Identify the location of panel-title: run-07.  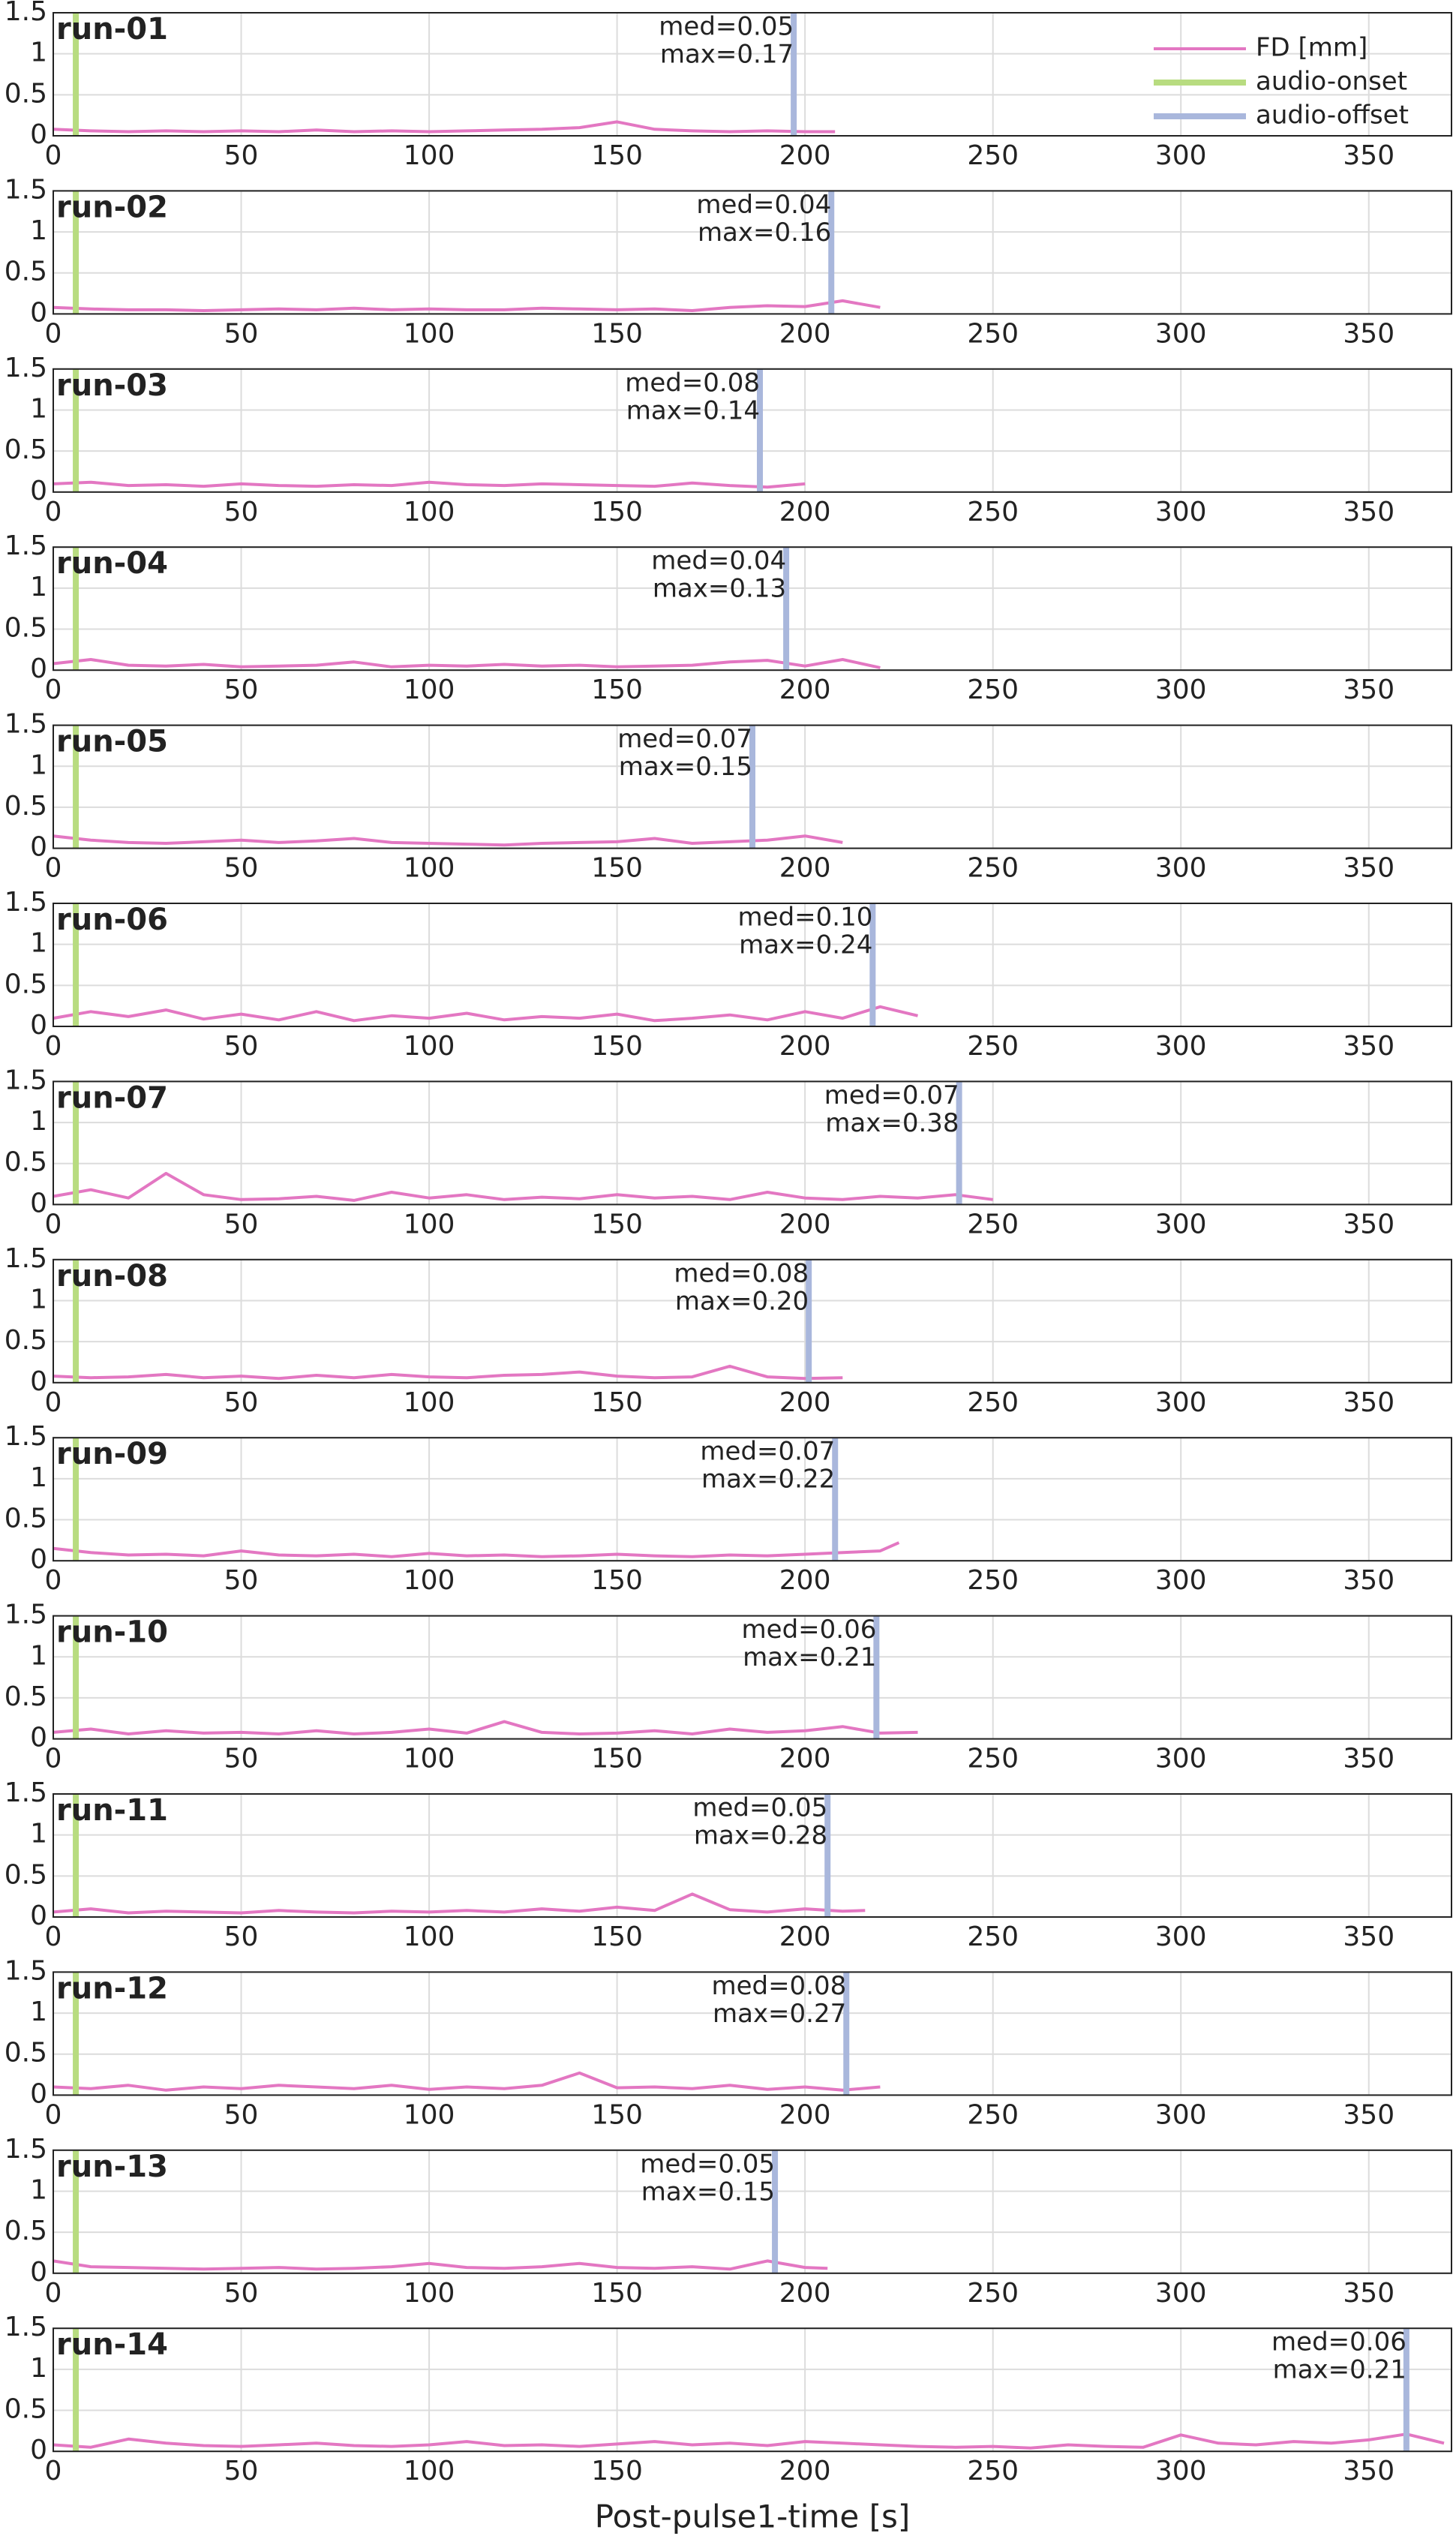
(112, 1097).